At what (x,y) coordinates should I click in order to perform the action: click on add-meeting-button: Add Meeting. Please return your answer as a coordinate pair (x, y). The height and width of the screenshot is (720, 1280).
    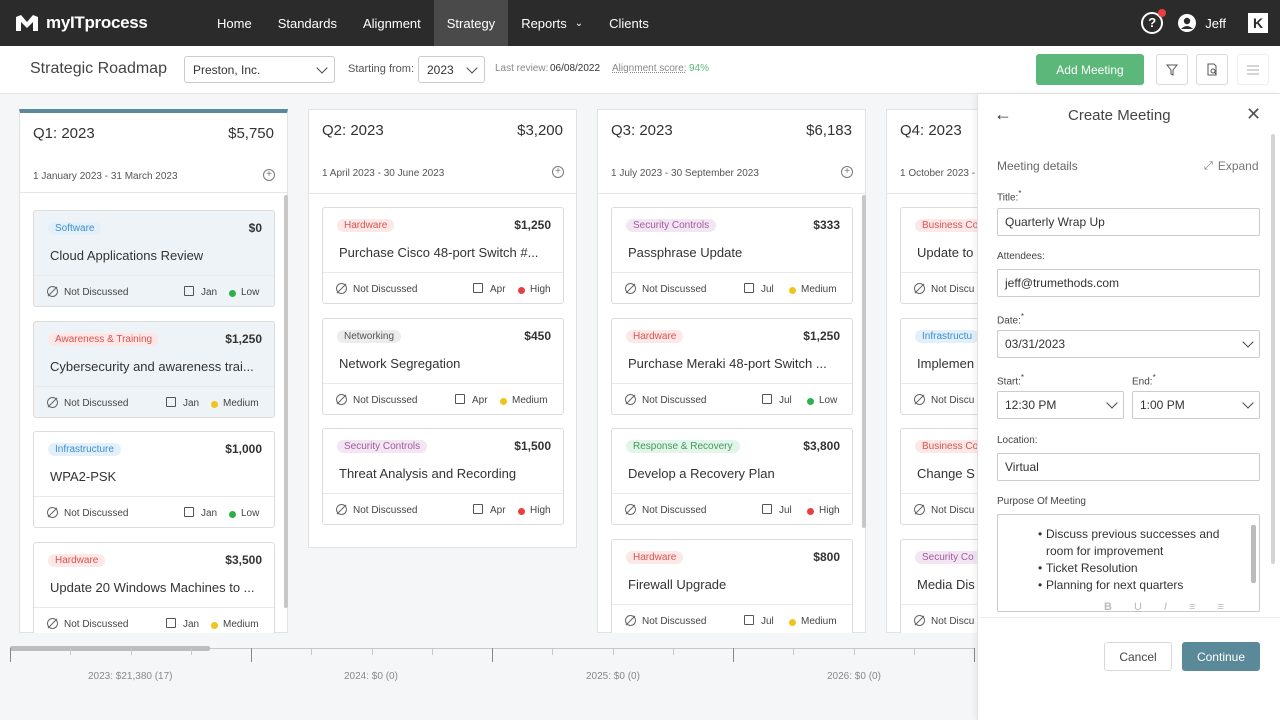
    Looking at the image, I should click on (1090, 69).